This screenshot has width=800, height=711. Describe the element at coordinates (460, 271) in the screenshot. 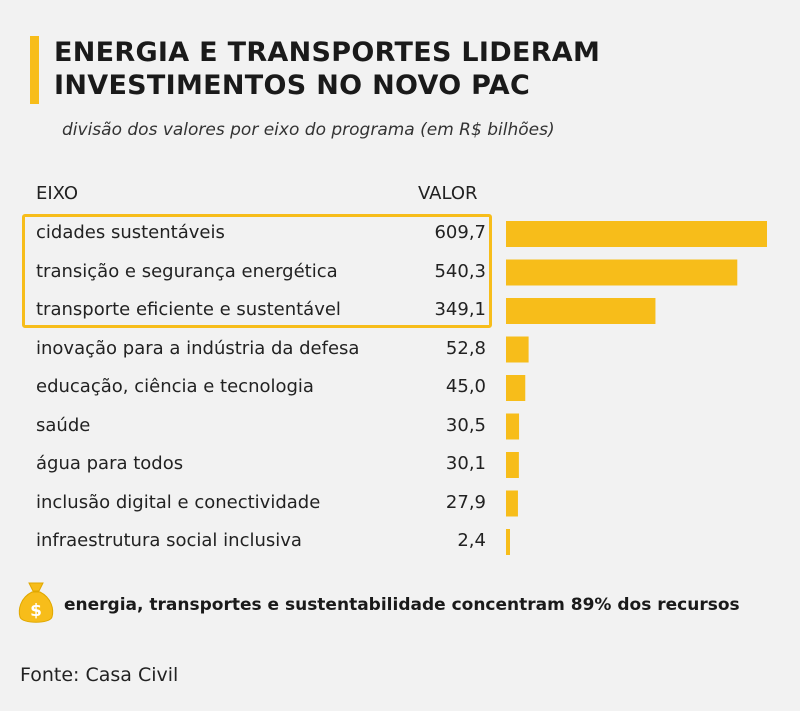

I see `row-value: 540,3` at that location.